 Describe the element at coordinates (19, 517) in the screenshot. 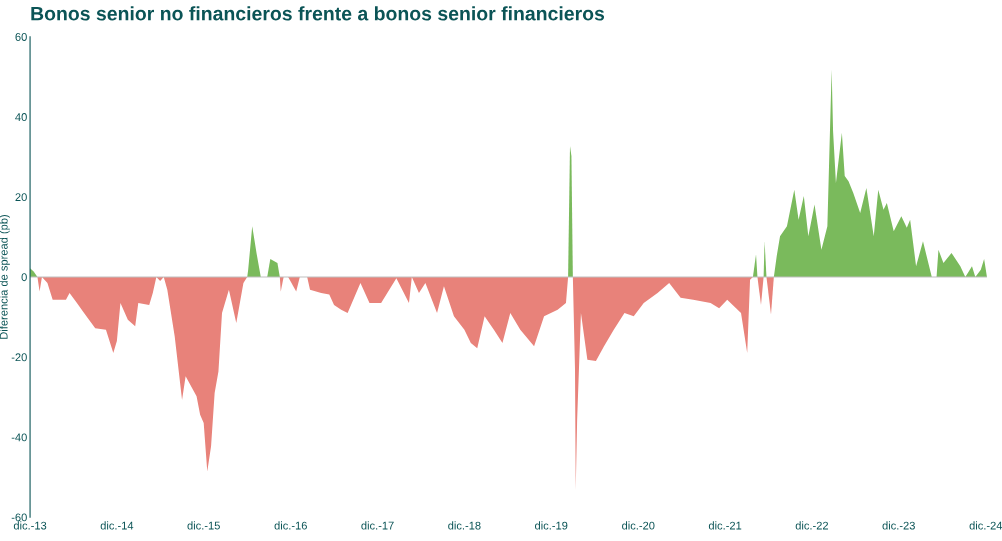

I see `y-tick-label: -60` at that location.